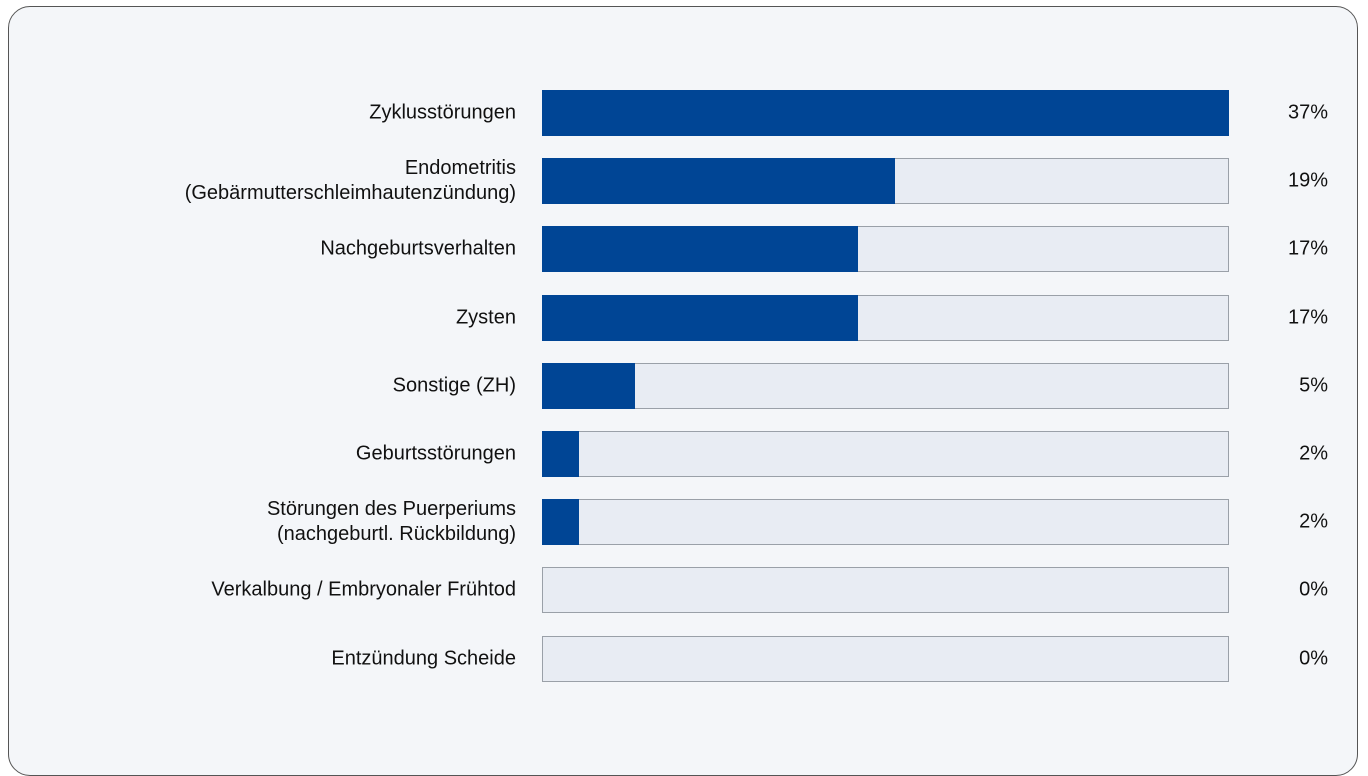  What do you see at coordinates (454, 385) in the screenshot?
I see `category-label: Sonstige (ZH)` at bounding box center [454, 385].